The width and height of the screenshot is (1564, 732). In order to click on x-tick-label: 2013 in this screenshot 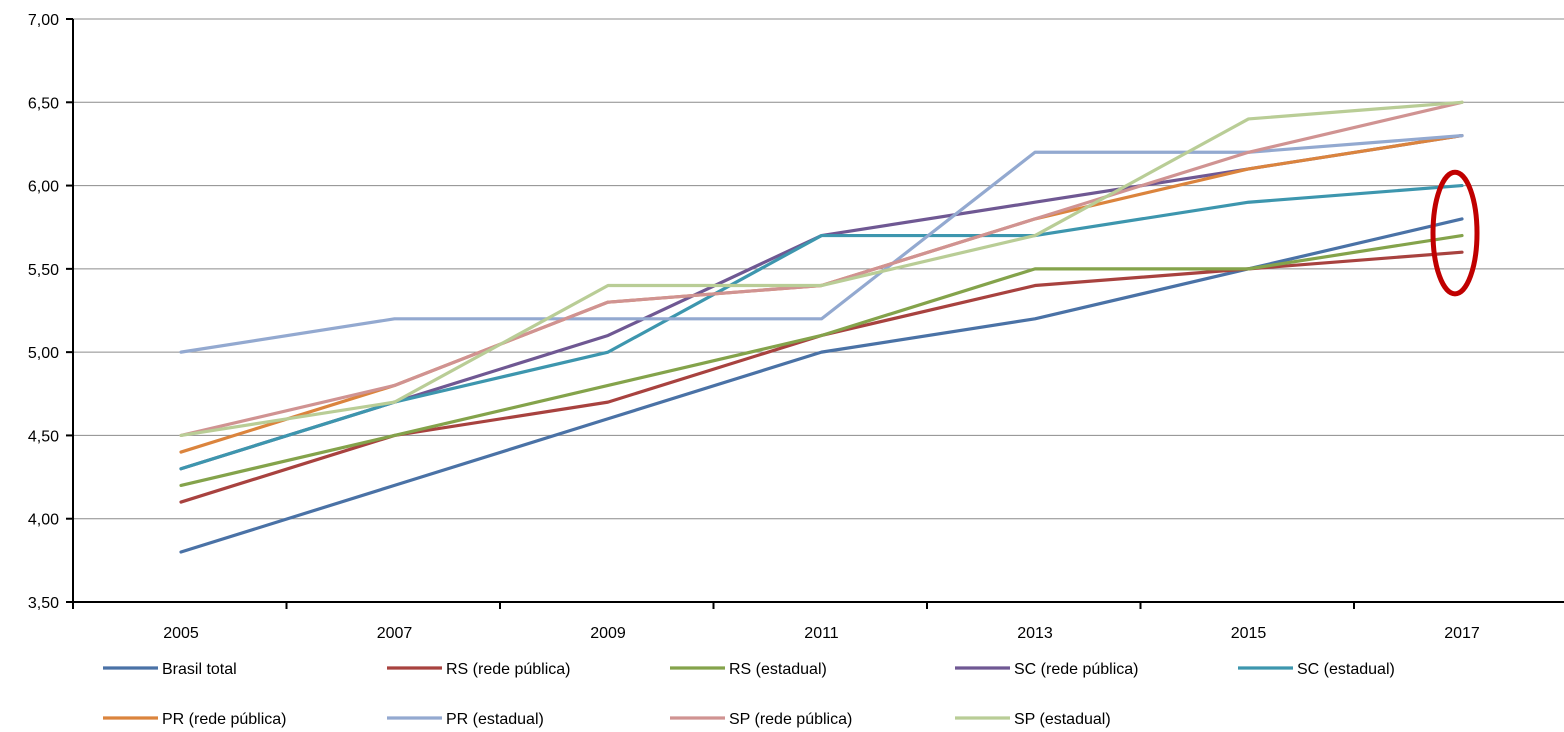, I will do `click(1035, 633)`.